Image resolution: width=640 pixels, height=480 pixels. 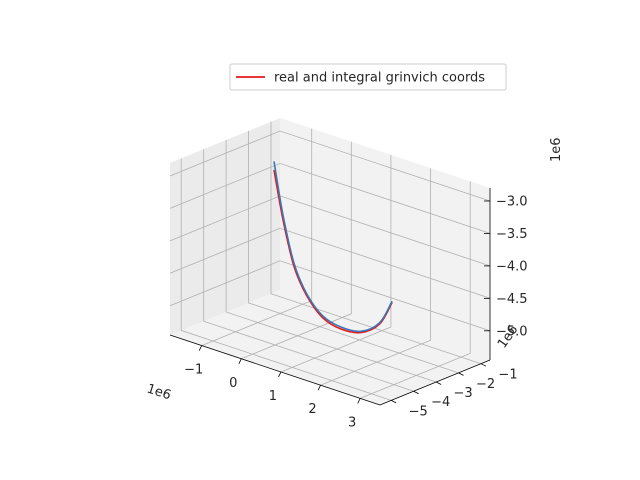 I want to click on y-tick-label: −4, so click(x=440, y=402).